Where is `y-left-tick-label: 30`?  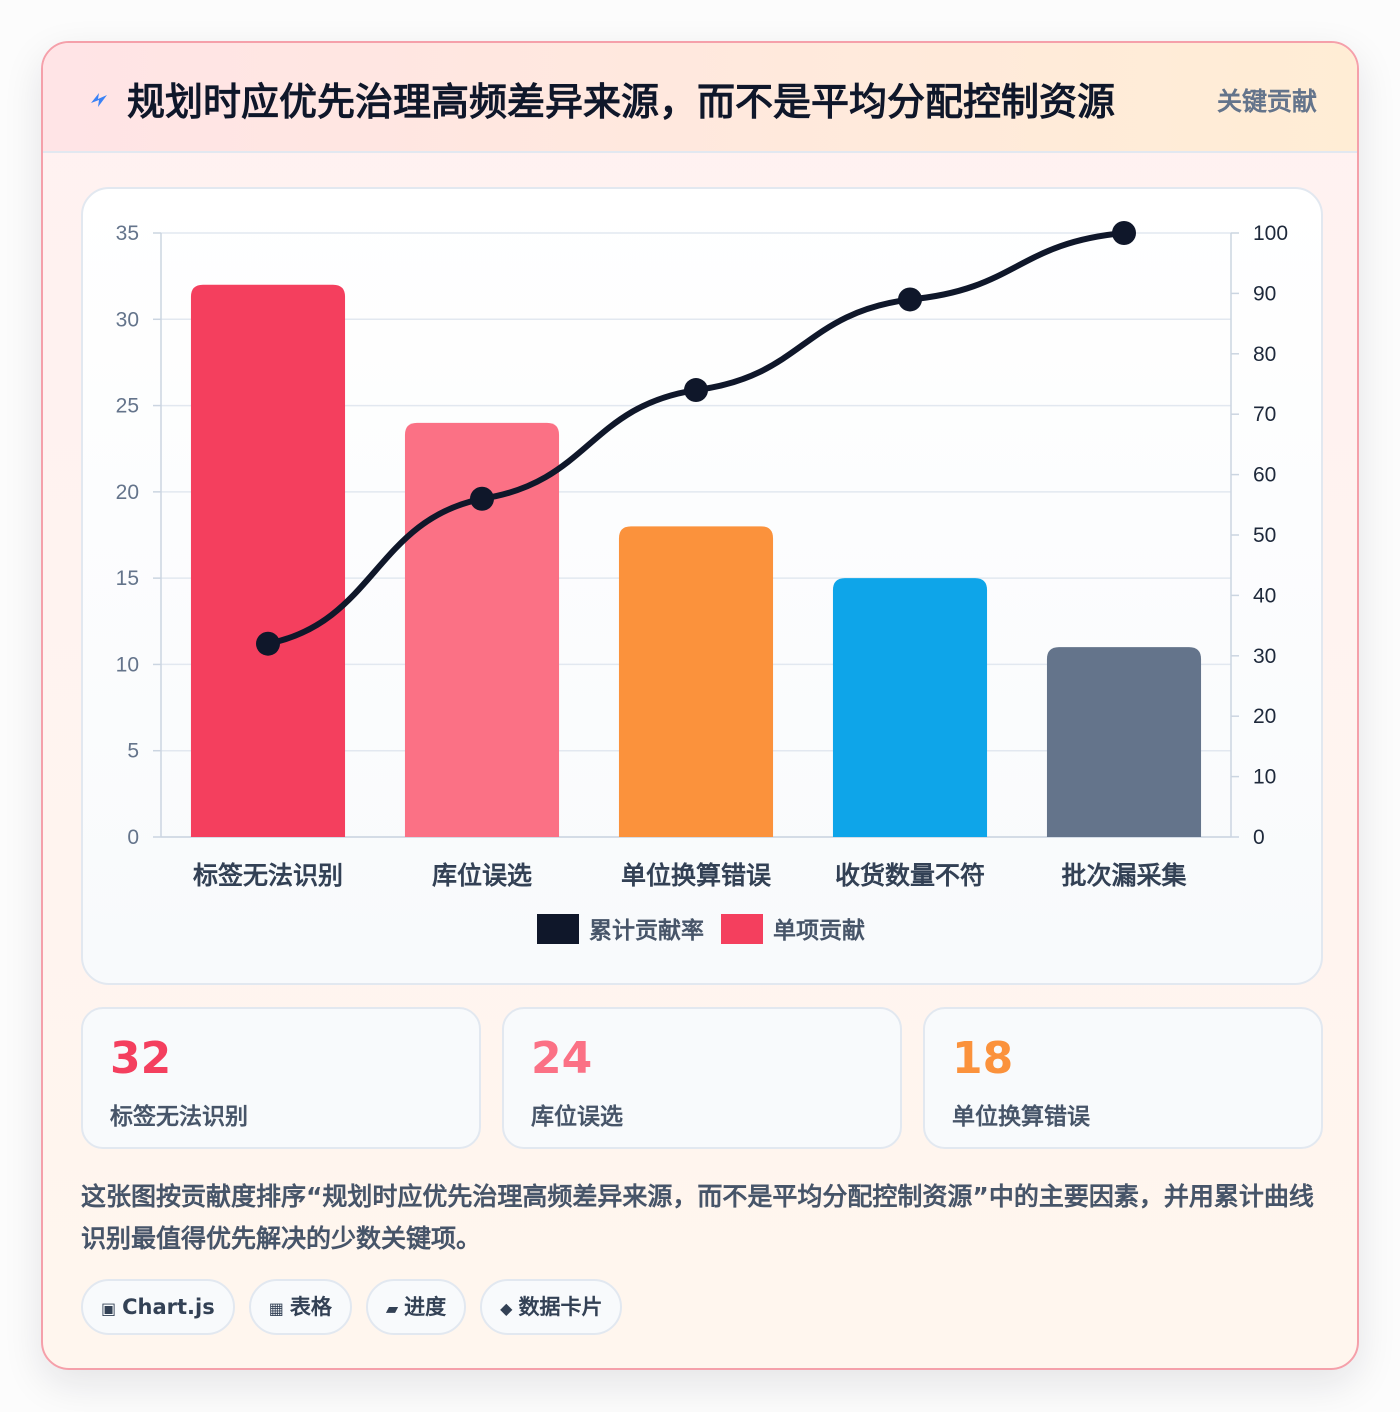 y-left-tick-label: 30 is located at coordinates (127, 319).